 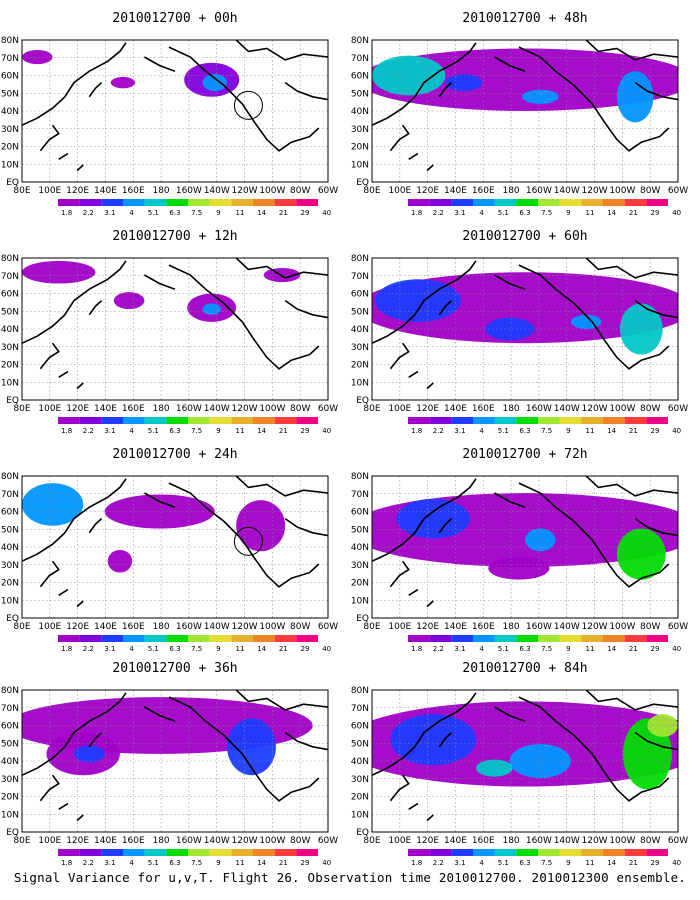 I want to click on y-tick-label: EQ, so click(x=362, y=619).